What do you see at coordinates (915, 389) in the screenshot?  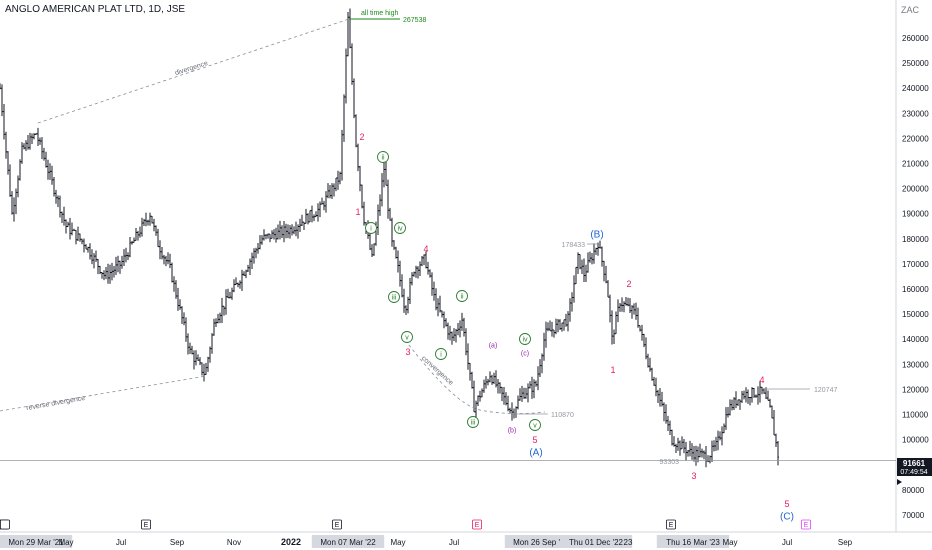 I see `y-tick-label: 120000` at bounding box center [915, 389].